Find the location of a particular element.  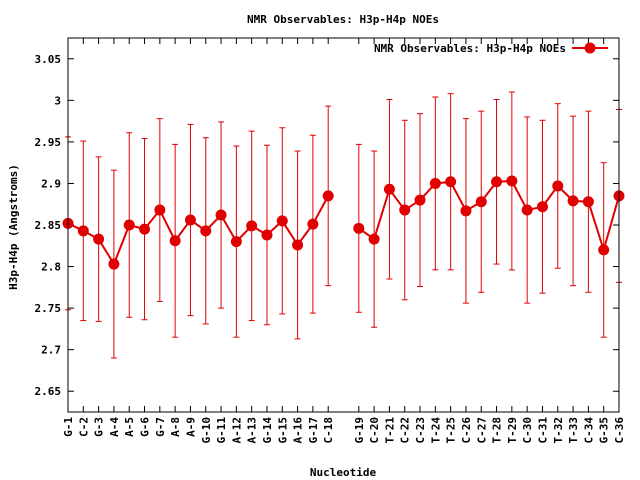

y-tick-label: 2.95 is located at coordinates (48, 142).